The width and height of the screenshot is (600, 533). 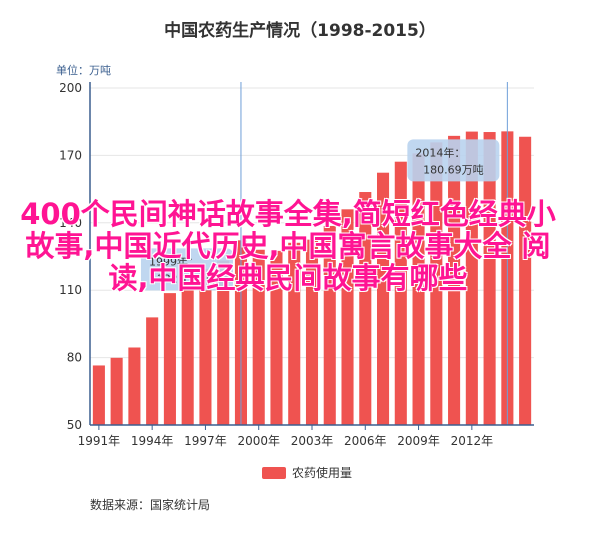 What do you see at coordinates (70, 290) in the screenshot?
I see `y-tick-label: 110` at bounding box center [70, 290].